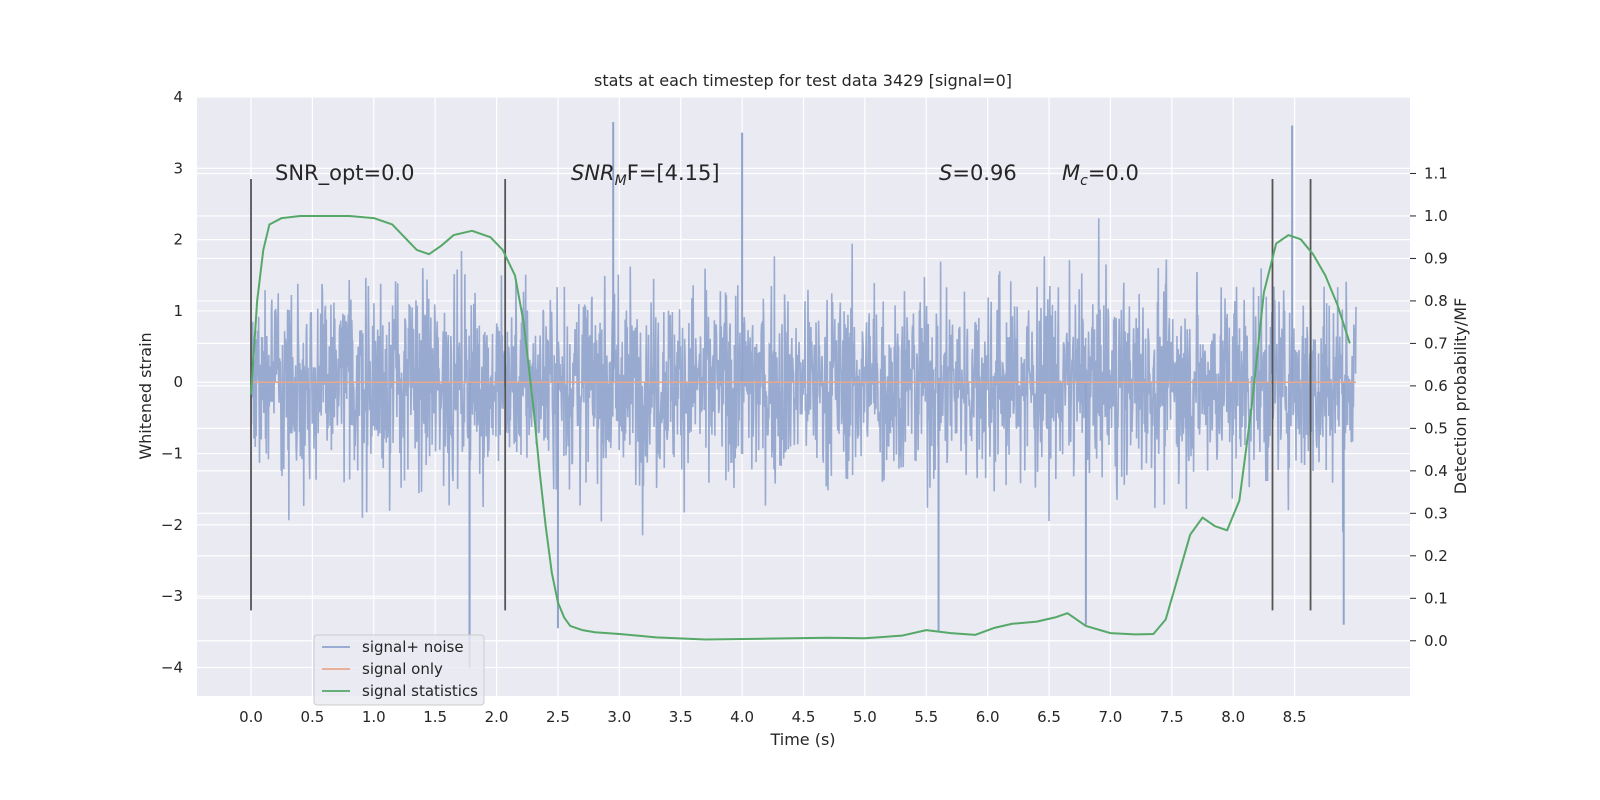 The height and width of the screenshot is (800, 1600). Describe the element at coordinates (172, 596) in the screenshot. I see `y-tick-label: −3` at that location.